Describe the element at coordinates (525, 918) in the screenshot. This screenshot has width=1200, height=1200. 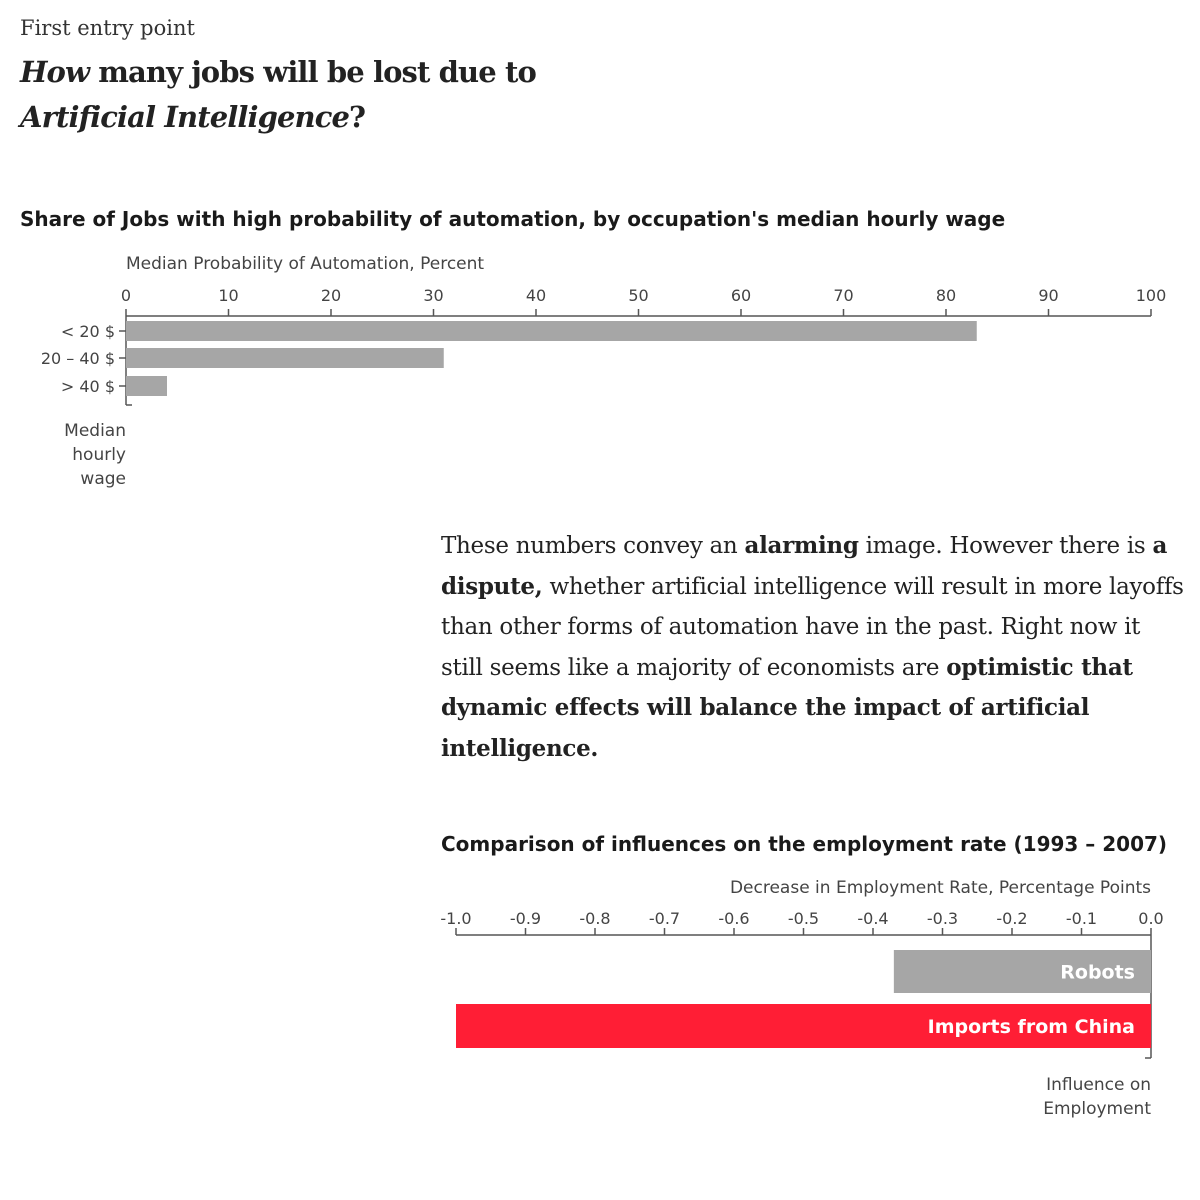
I see `chart2-x-tick-label: -0.9` at that location.